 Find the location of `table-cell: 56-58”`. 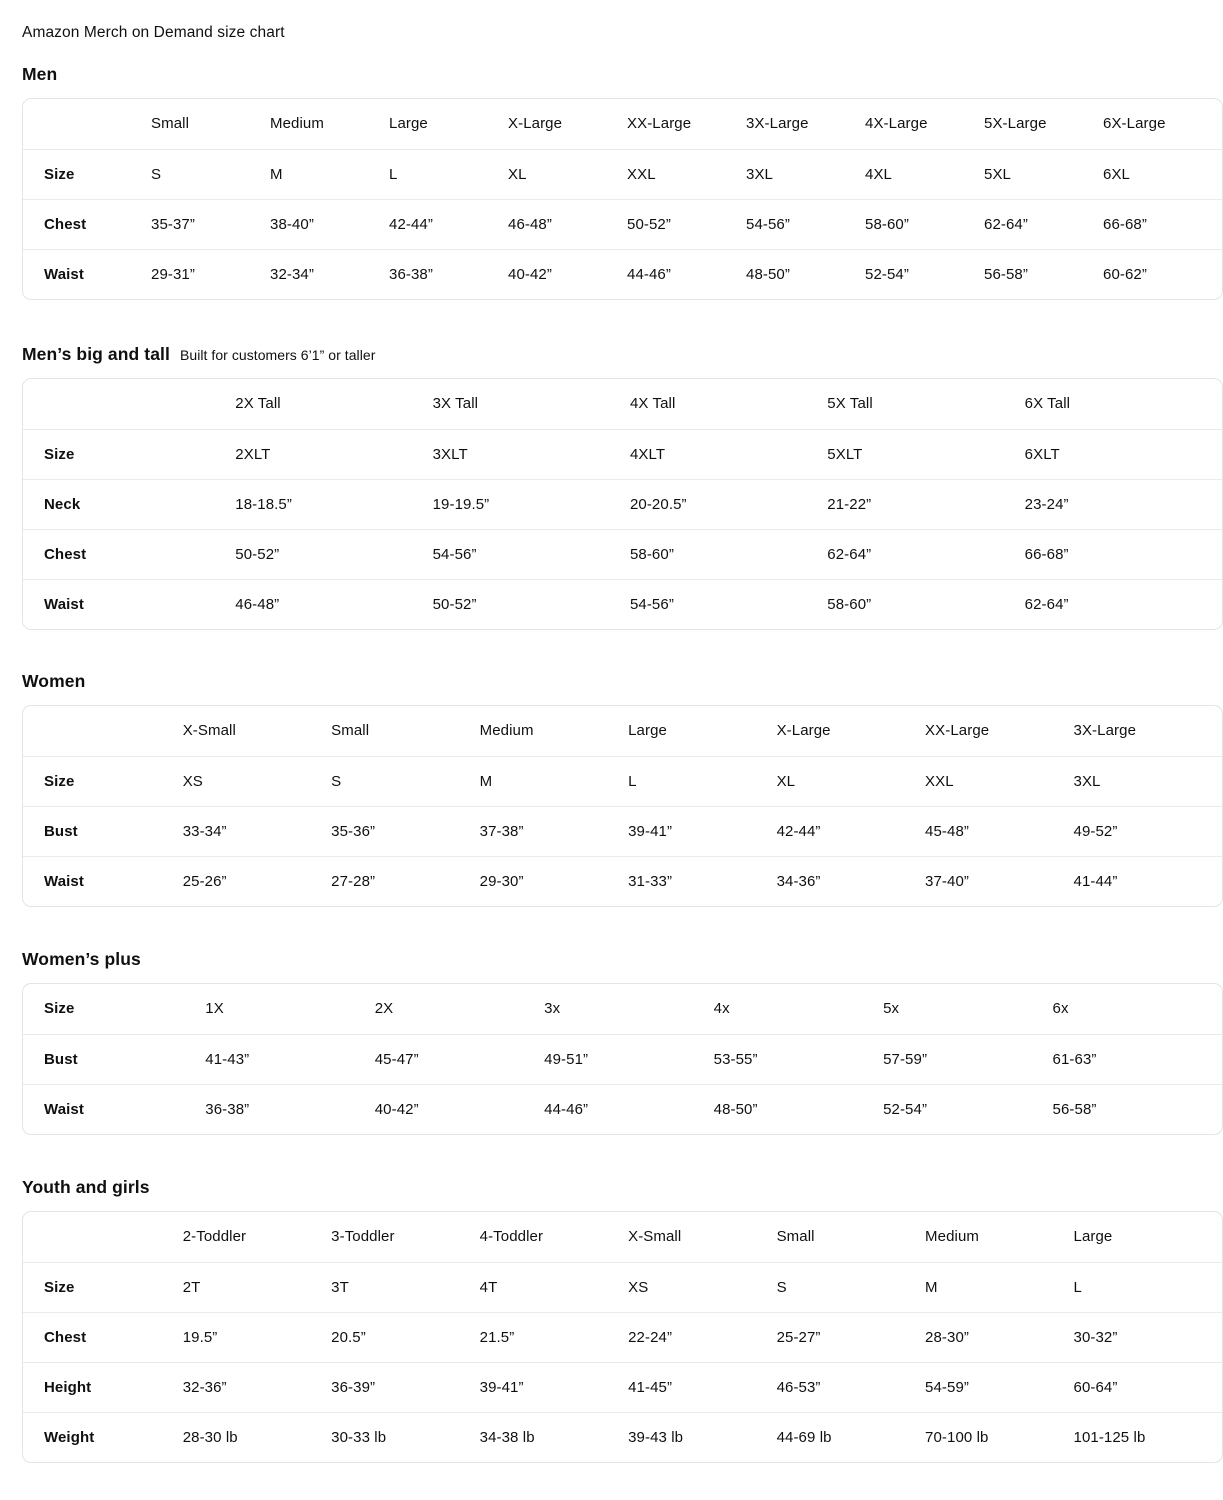

table-cell: 56-58” is located at coordinates (1137, 1108).